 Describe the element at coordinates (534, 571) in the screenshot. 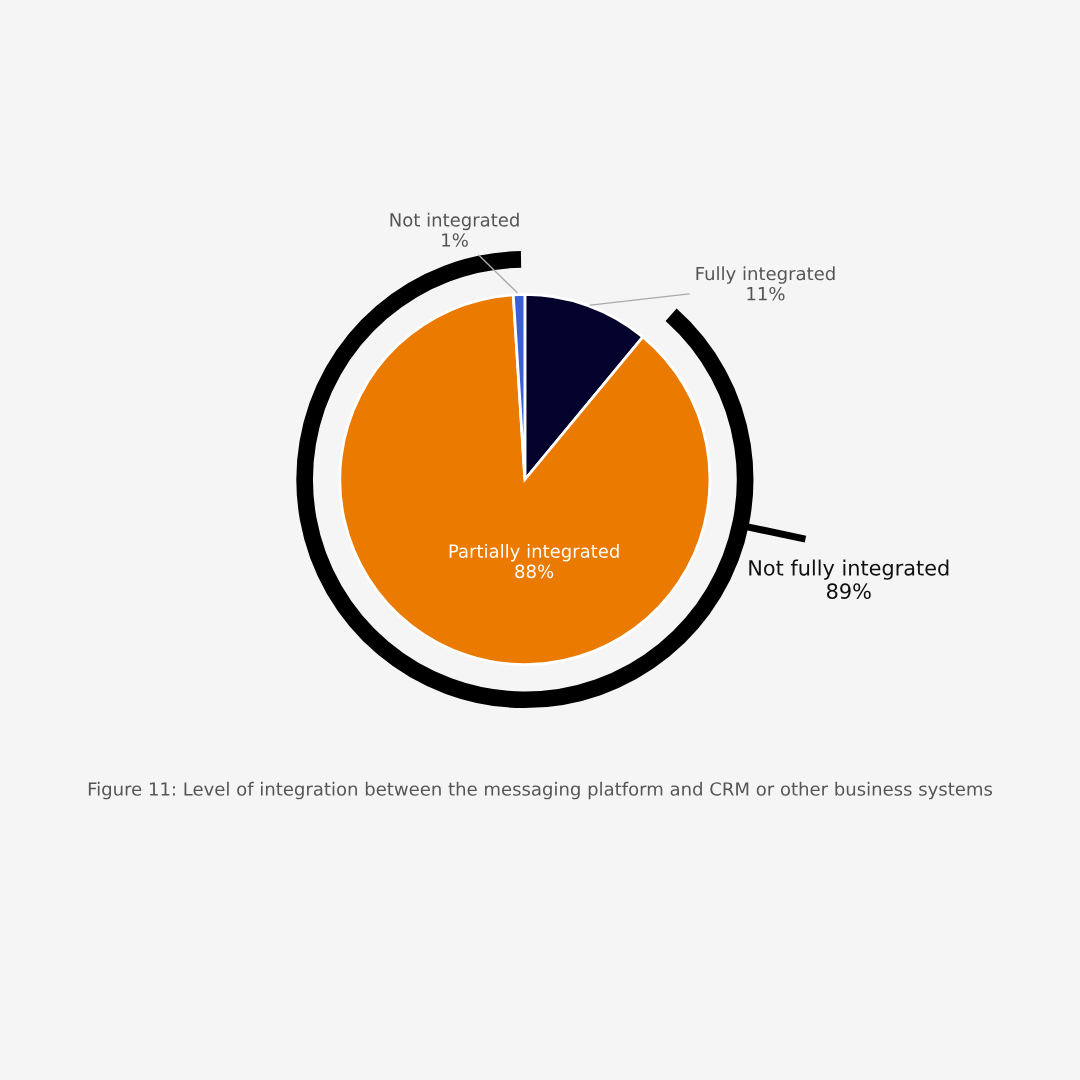

I see `data-label: 88%` at that location.